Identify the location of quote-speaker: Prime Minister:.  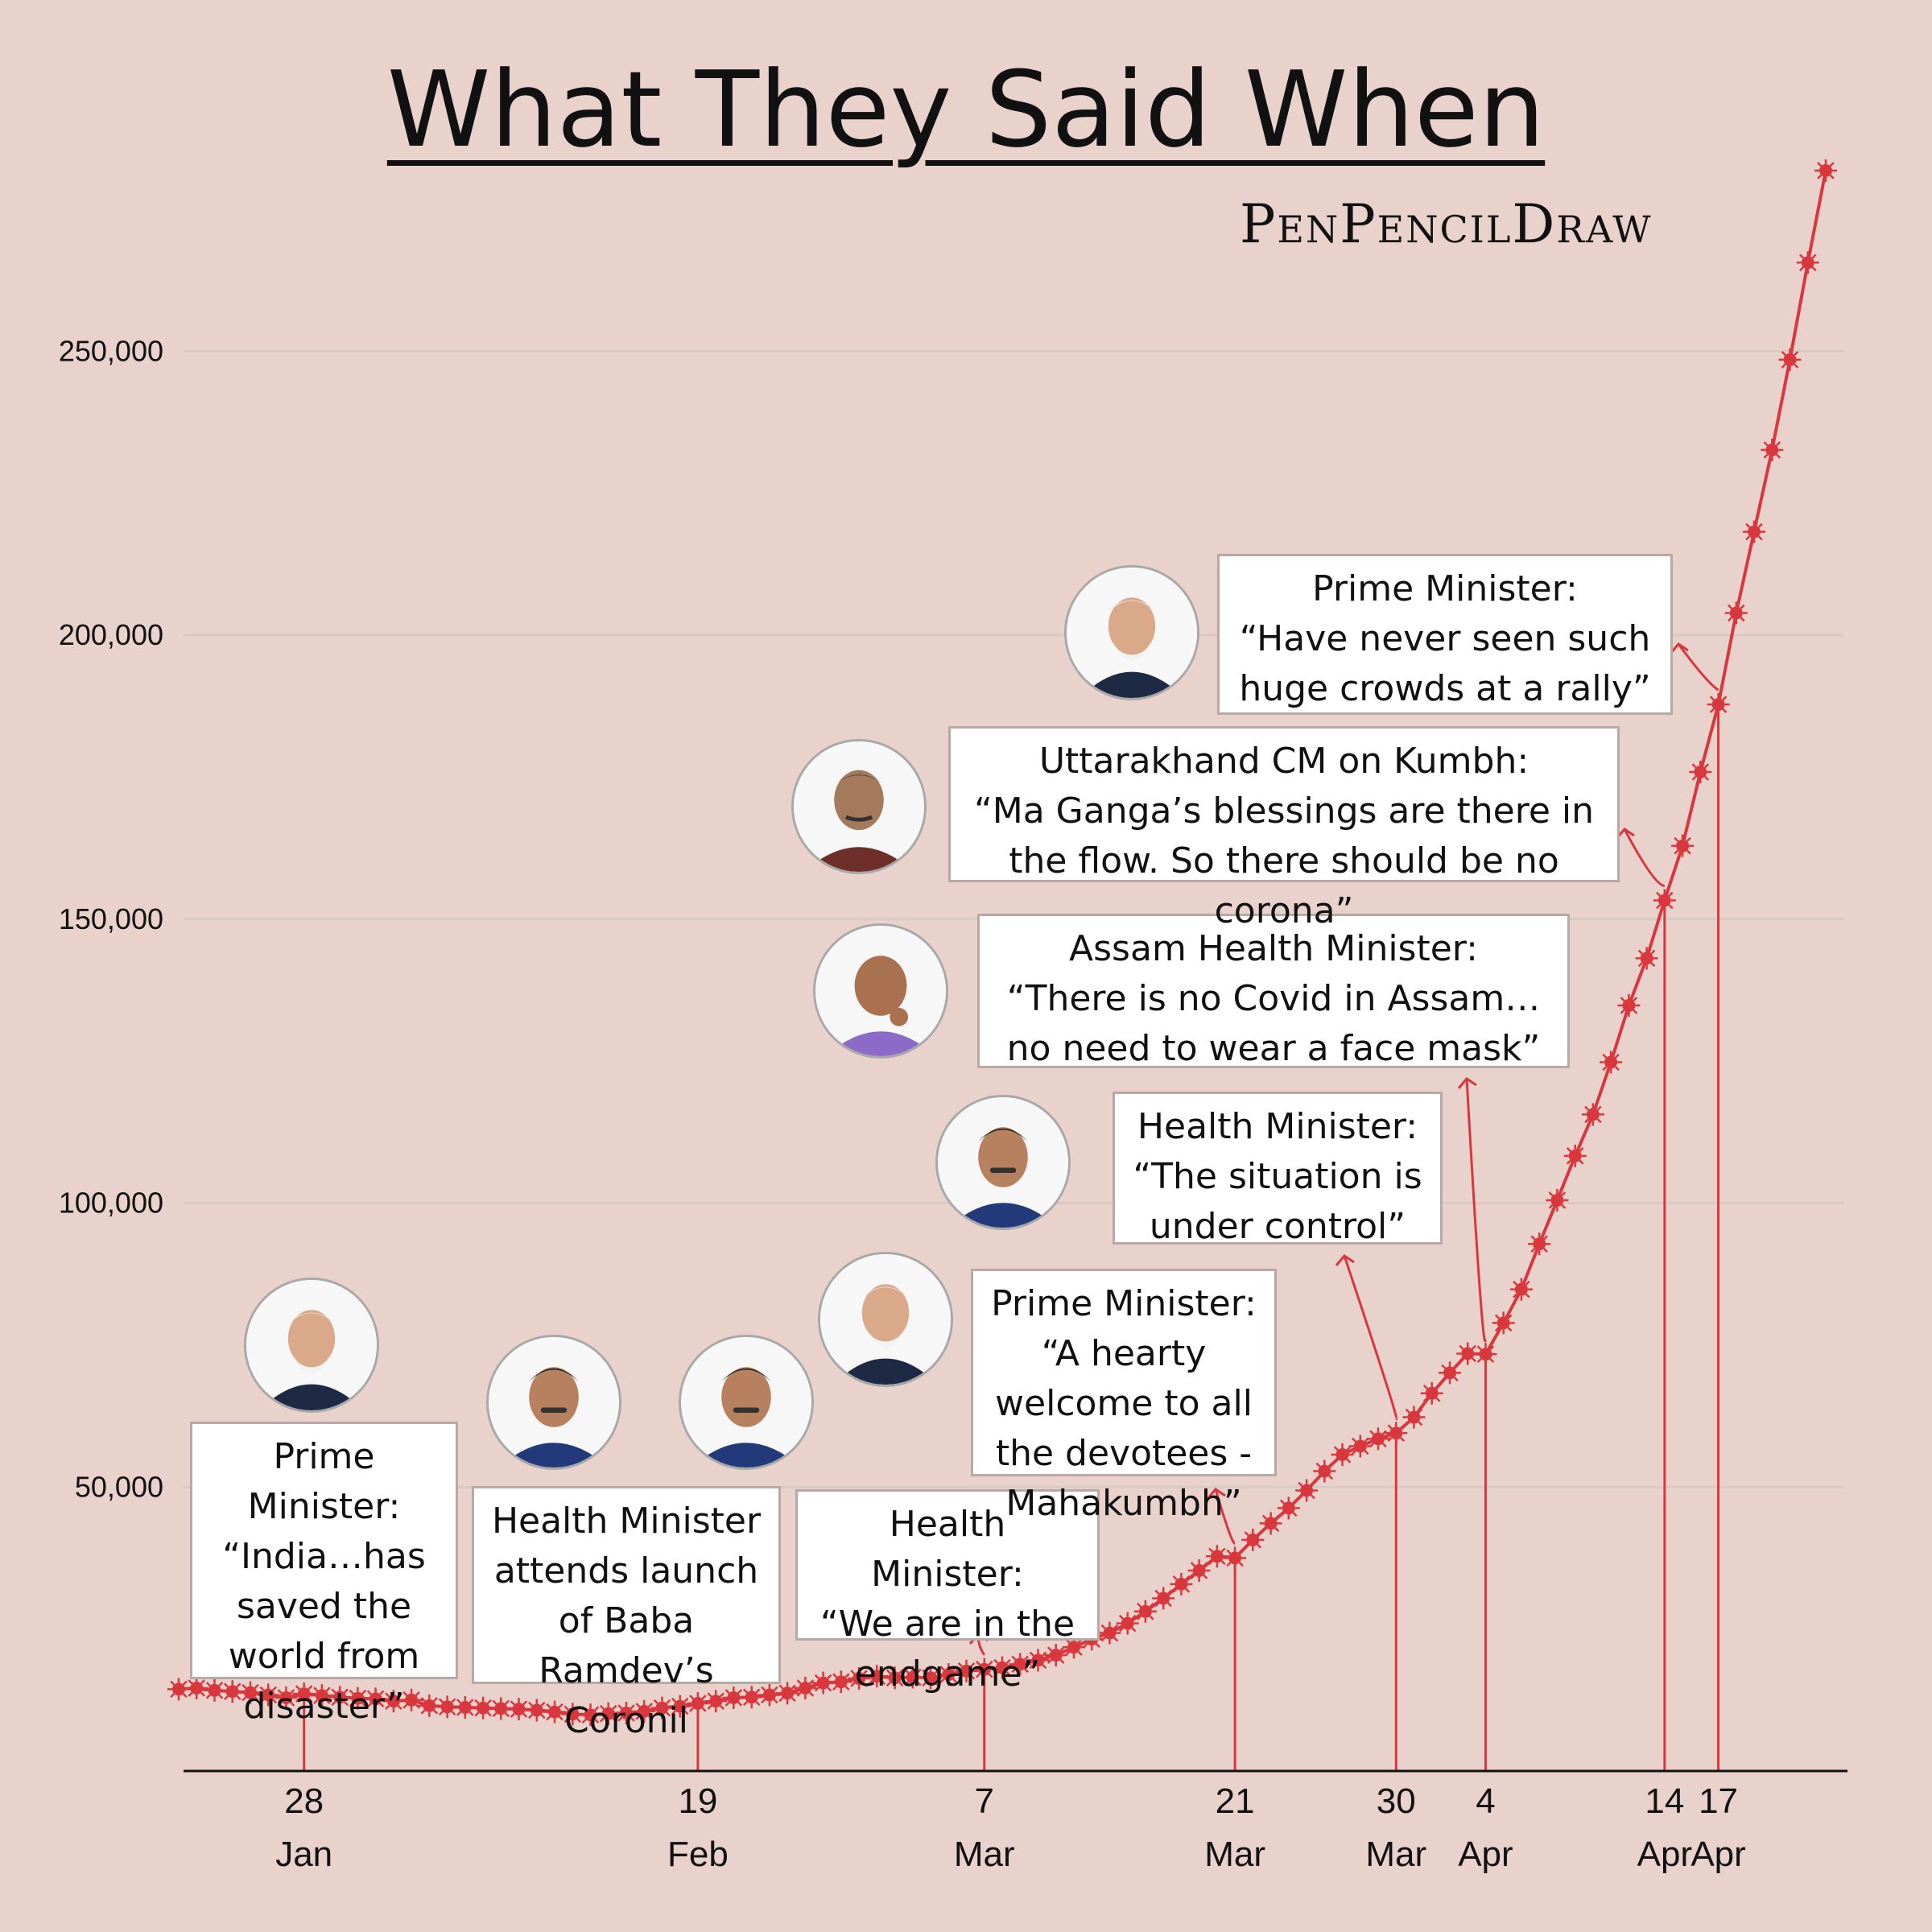
(324, 1481).